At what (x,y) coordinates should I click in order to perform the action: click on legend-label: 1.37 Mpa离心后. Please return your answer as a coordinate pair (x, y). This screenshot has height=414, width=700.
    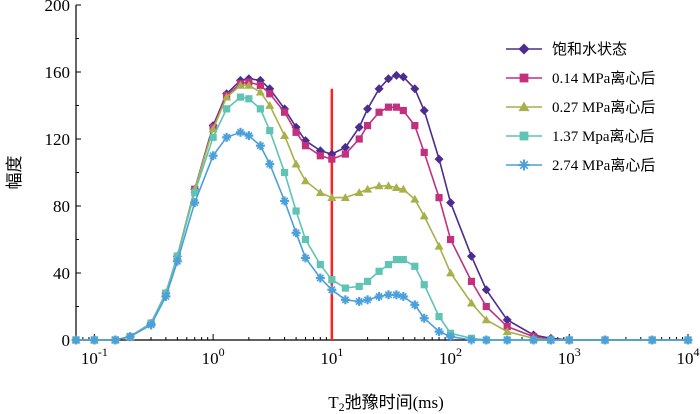
    Looking at the image, I should click on (603, 136).